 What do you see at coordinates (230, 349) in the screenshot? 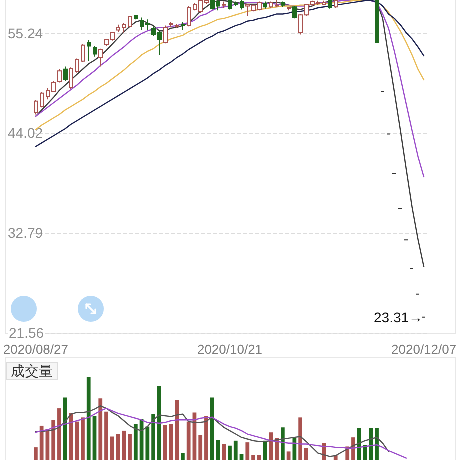
I see `x-tick-label: 2020/10/21` at bounding box center [230, 349].